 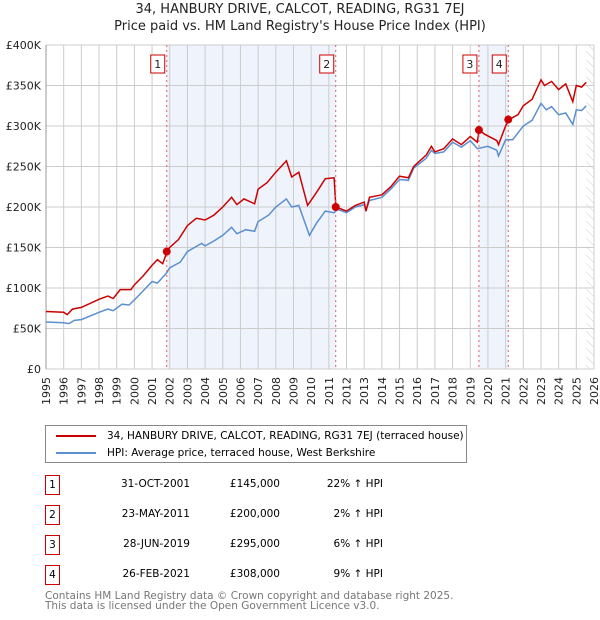 I want to click on sale-price: £145,000, so click(x=254, y=484).